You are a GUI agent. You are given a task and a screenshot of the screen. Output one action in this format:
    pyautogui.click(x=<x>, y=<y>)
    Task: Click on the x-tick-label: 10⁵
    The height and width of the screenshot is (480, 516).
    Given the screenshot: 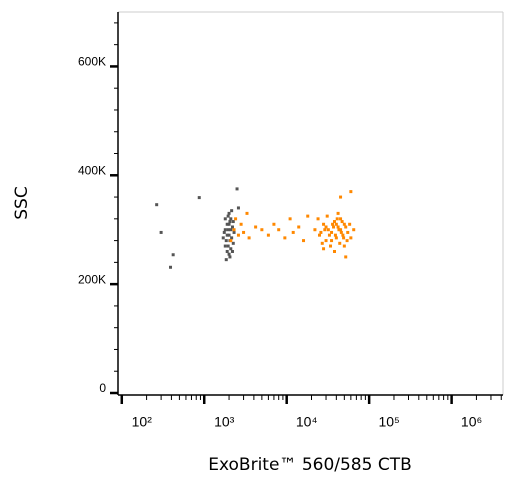 What is the action you would take?
    pyautogui.click(x=388, y=422)
    